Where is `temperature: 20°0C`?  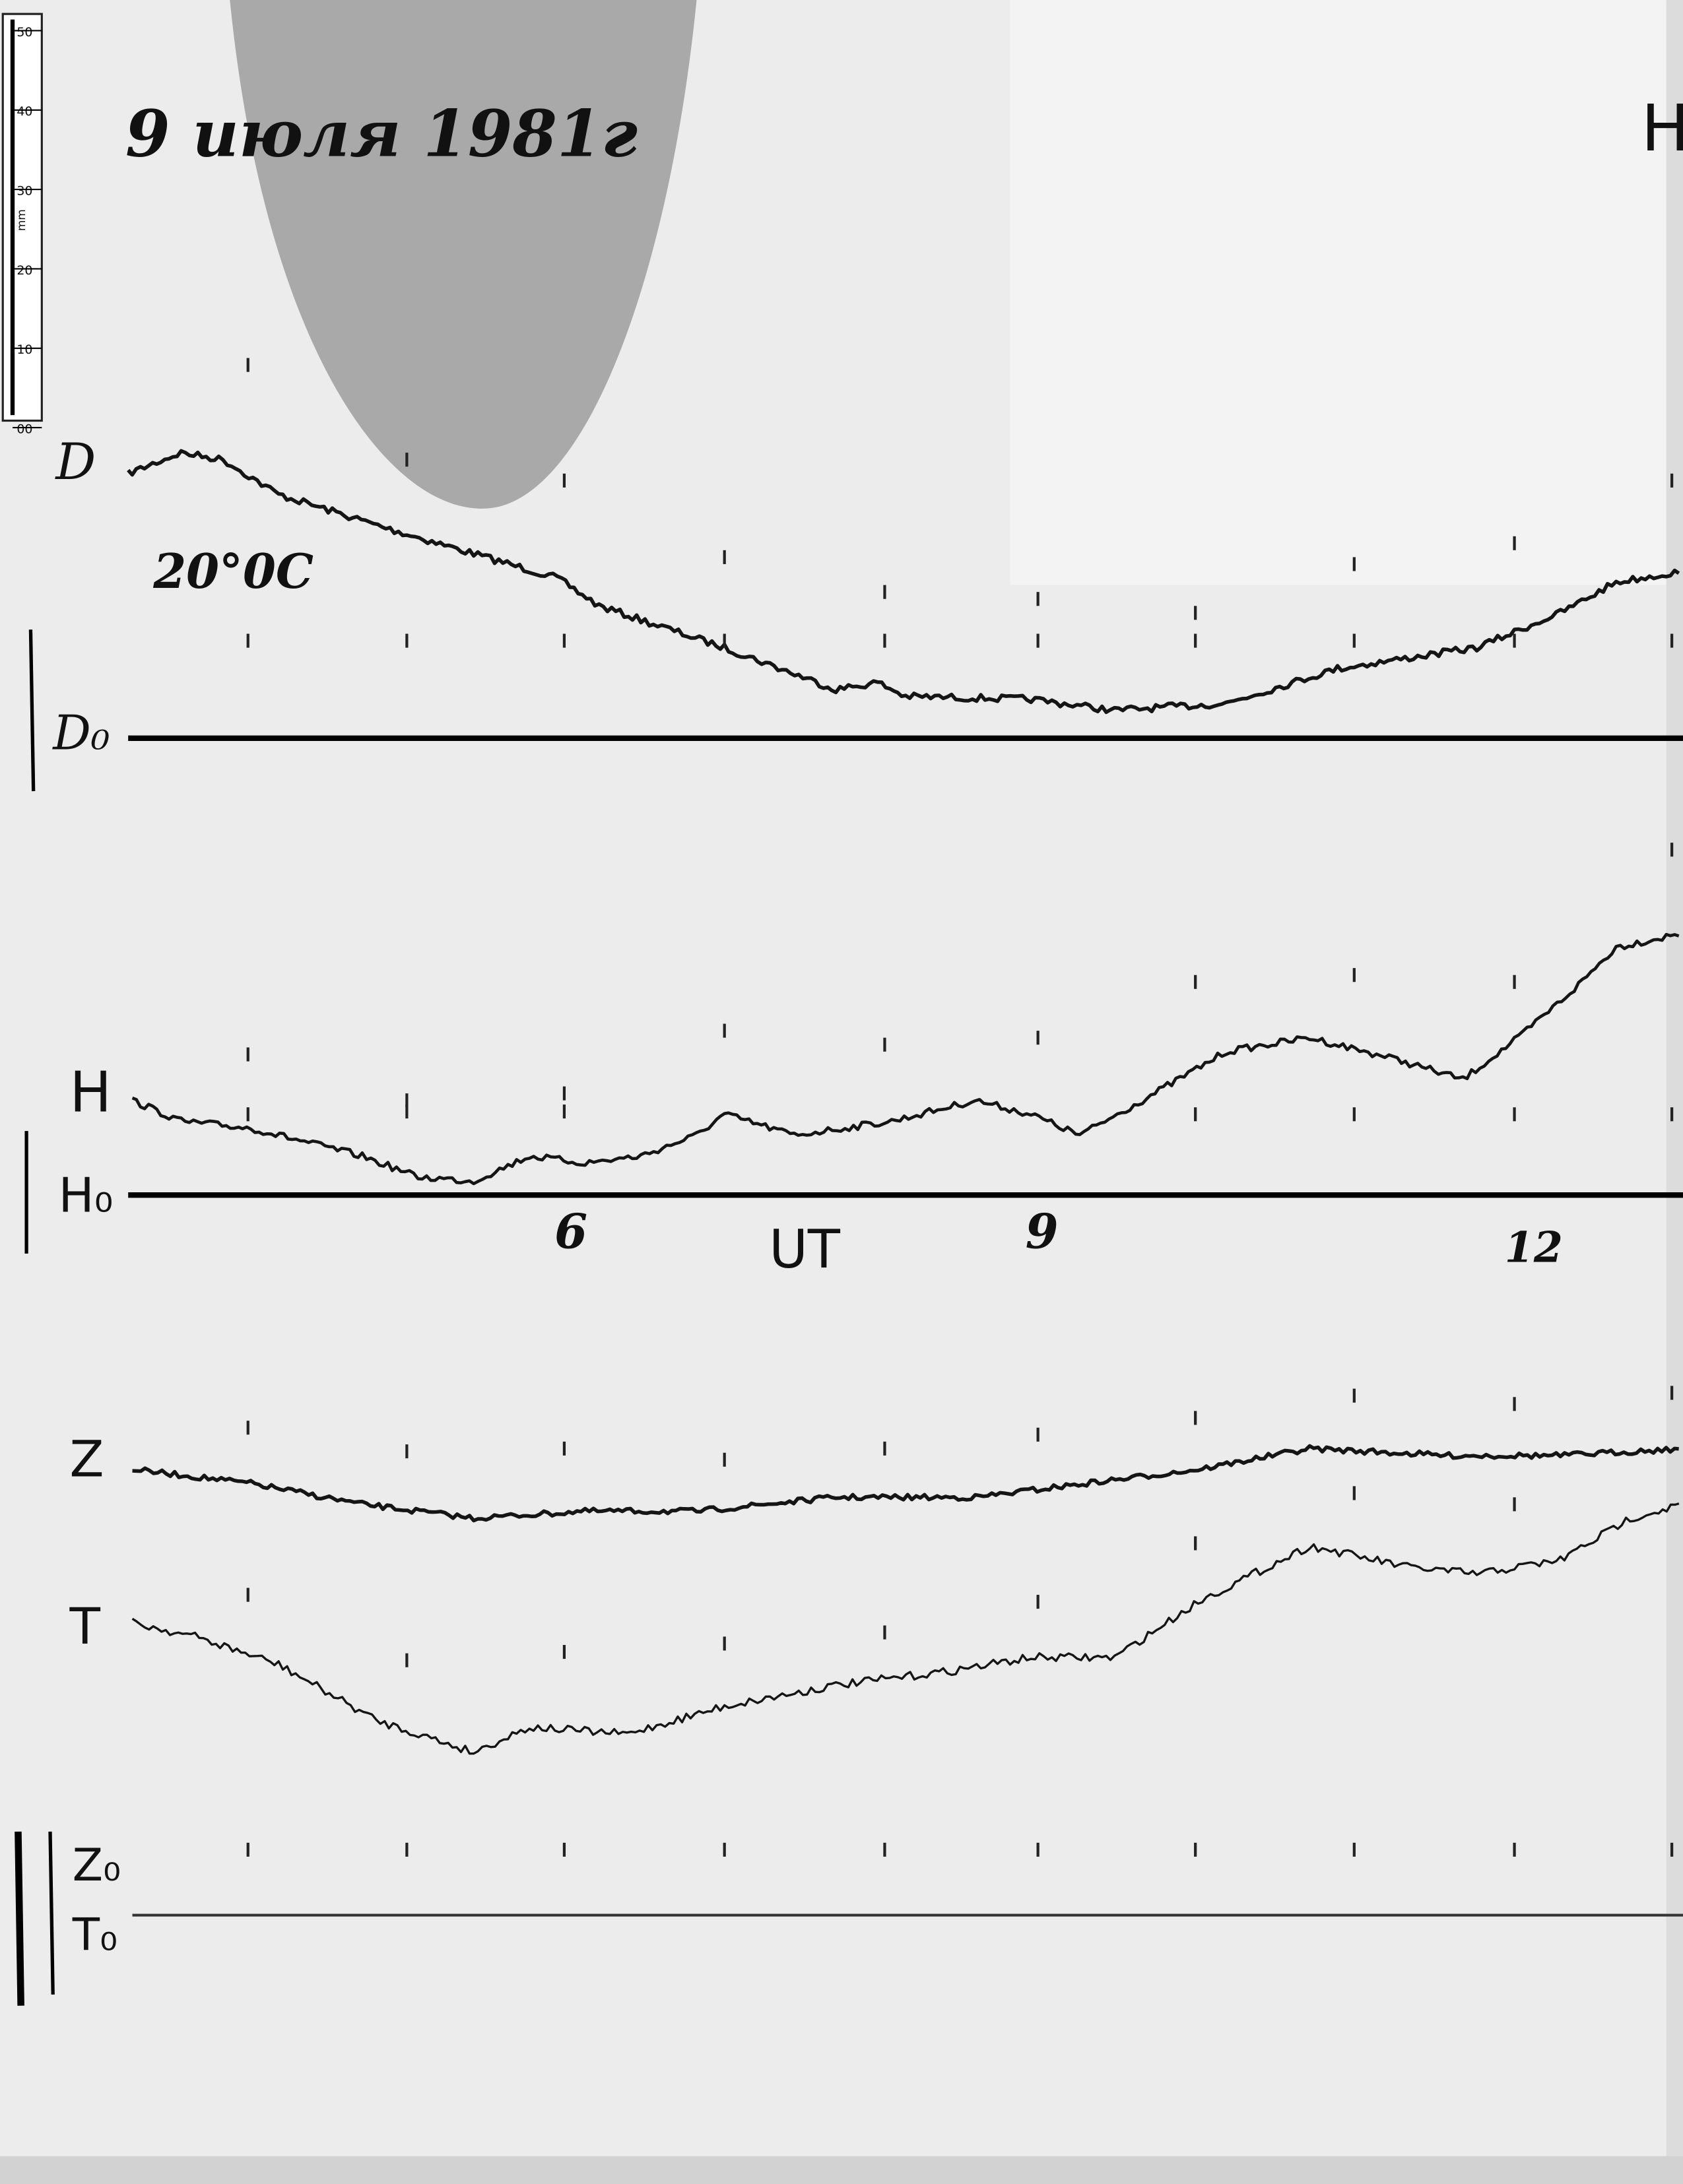
temperature: 20°0C is located at coordinates (233, 571).